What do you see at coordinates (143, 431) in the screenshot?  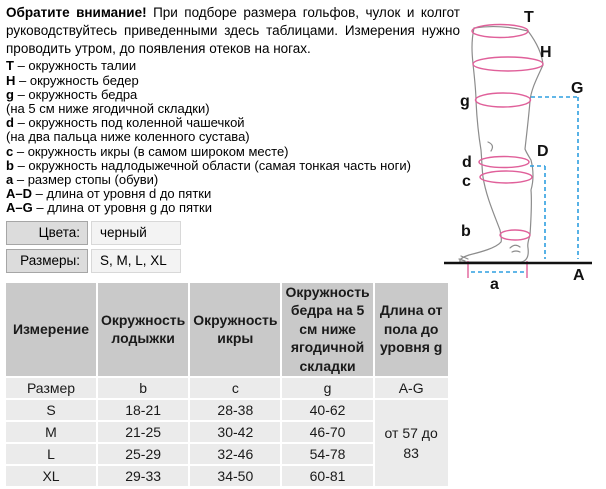 I see `cell-b: 21-25` at bounding box center [143, 431].